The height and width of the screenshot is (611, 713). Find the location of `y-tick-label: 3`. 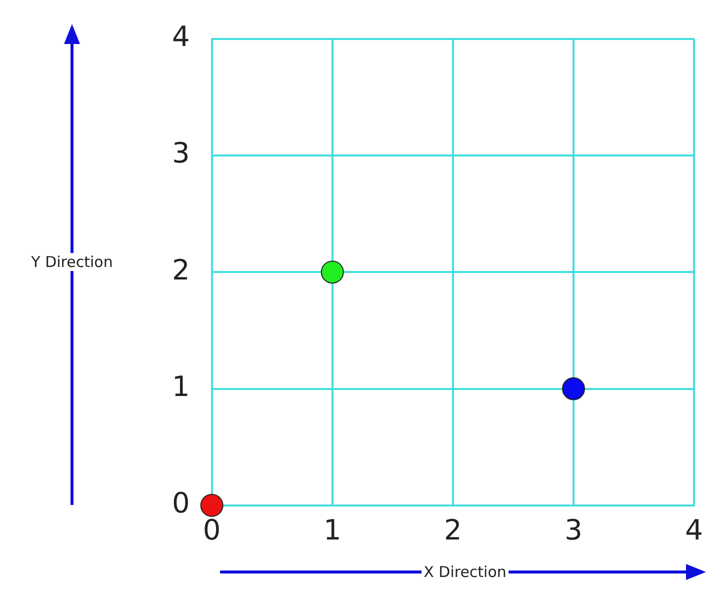

y-tick-label: 3 is located at coordinates (181, 153).